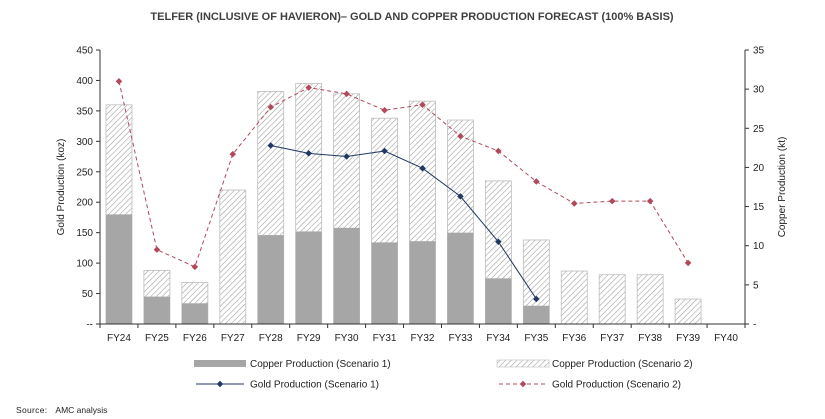  What do you see at coordinates (119, 338) in the screenshot?
I see `x-tick-label: FY24` at bounding box center [119, 338].